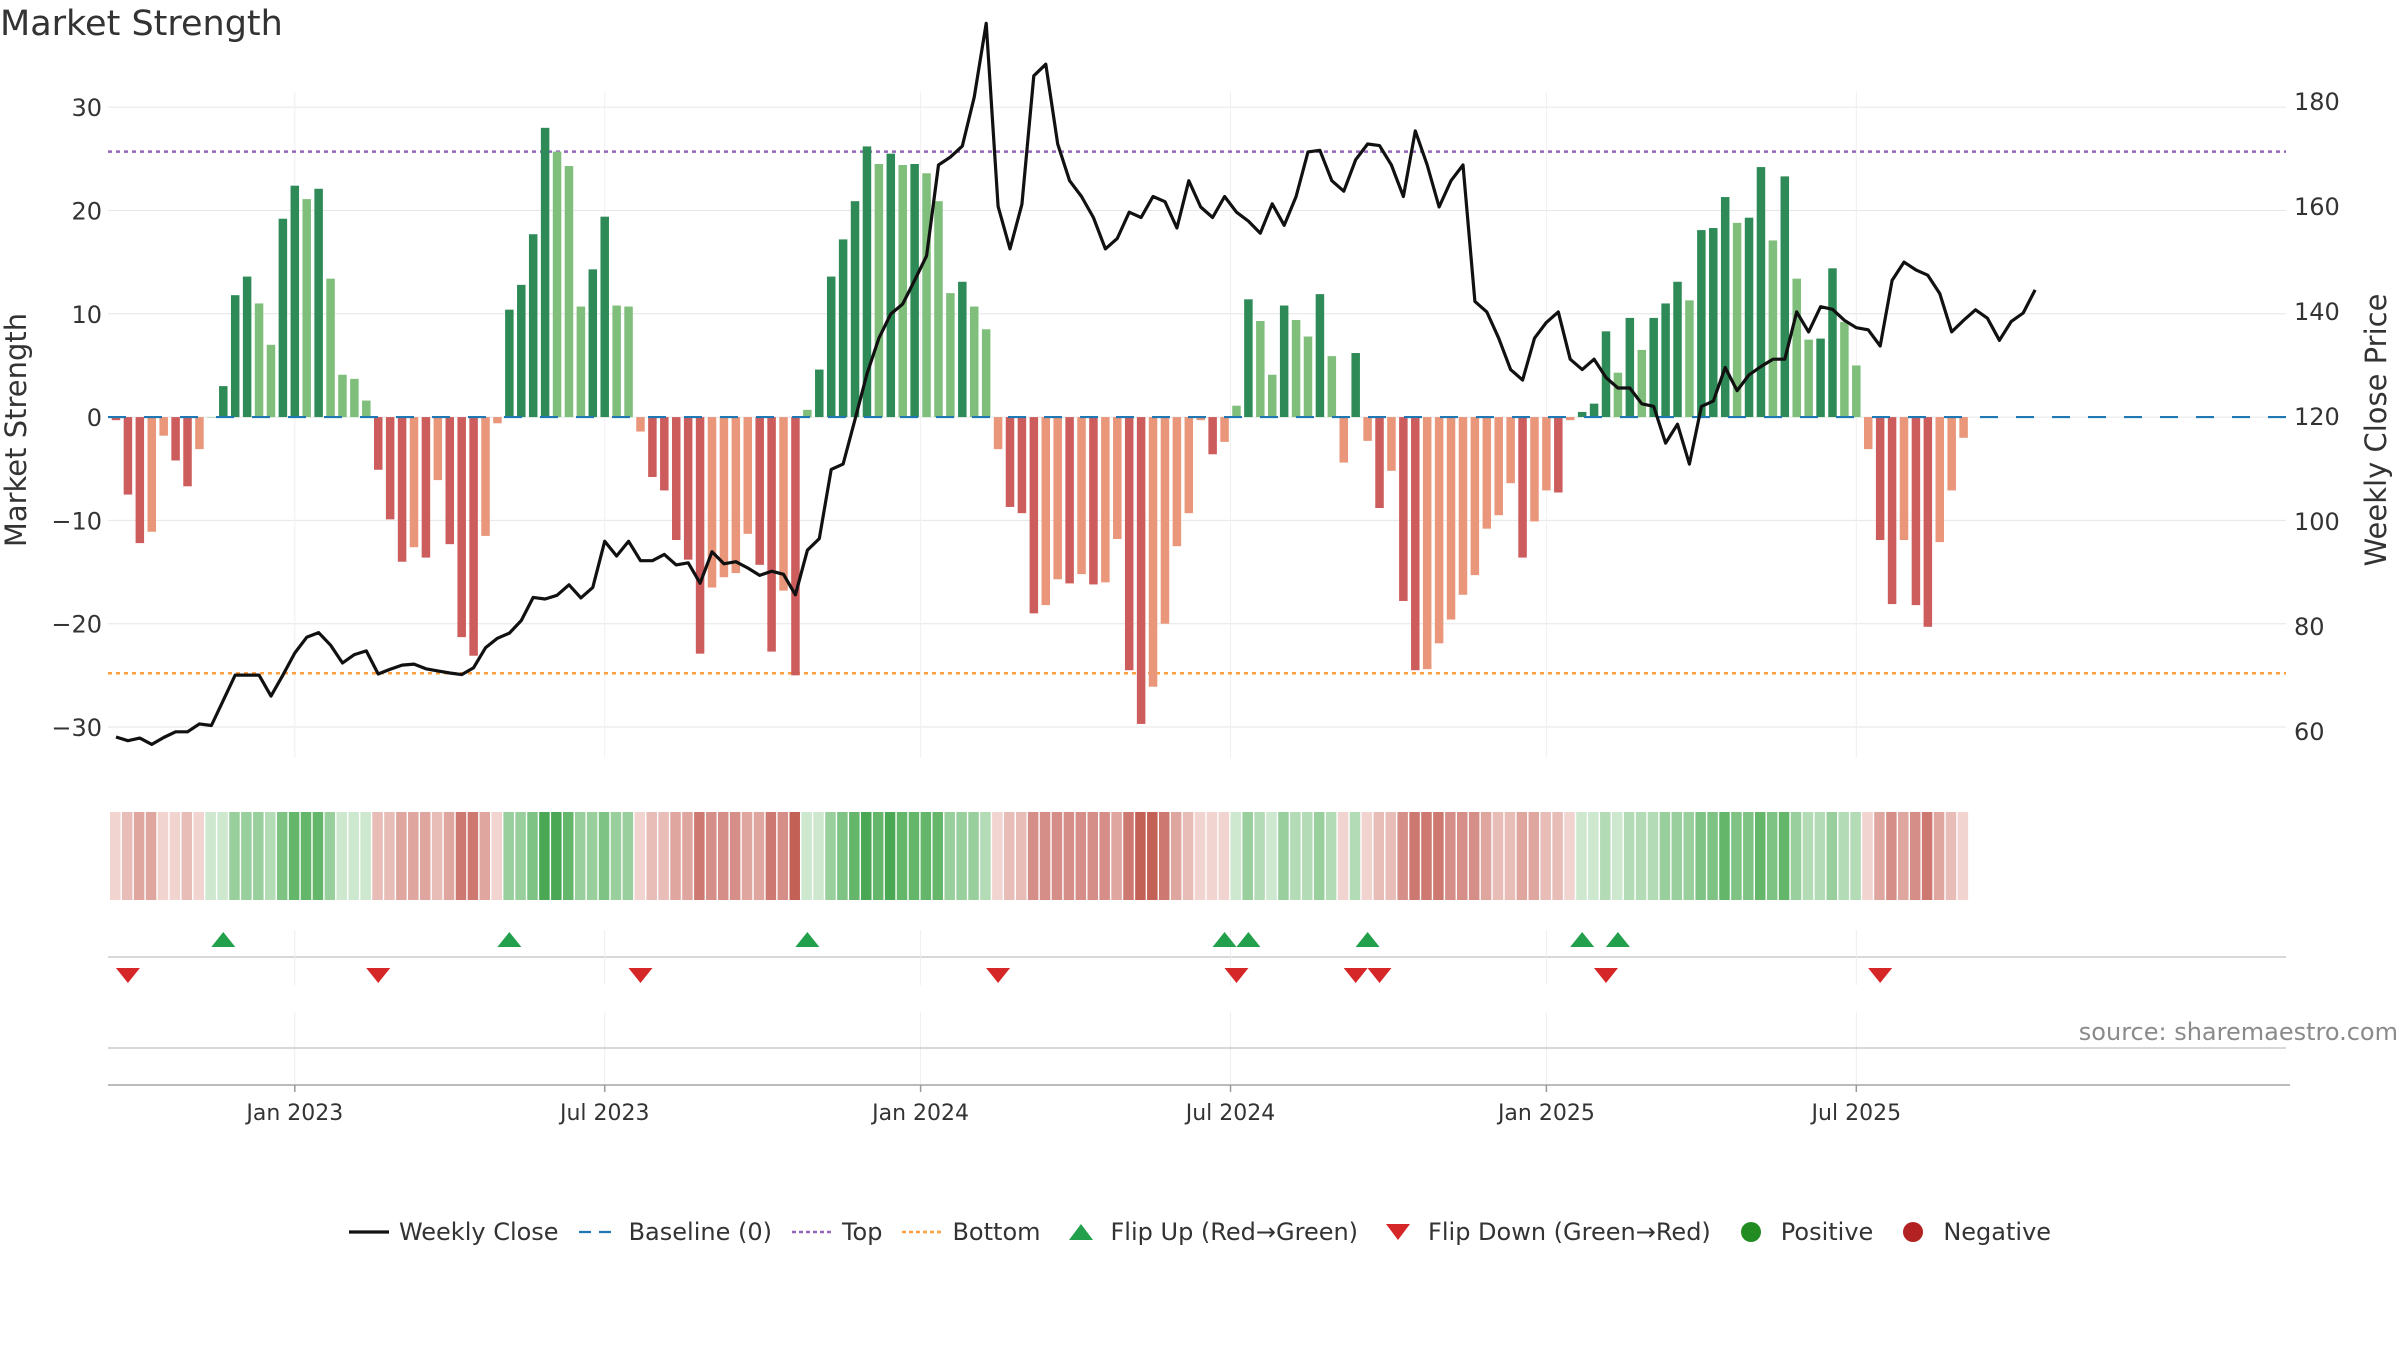 Image resolution: width=2400 pixels, height=1350 pixels. I want to click on legend-item: Flip Up (Red→Green), so click(1209, 1232).